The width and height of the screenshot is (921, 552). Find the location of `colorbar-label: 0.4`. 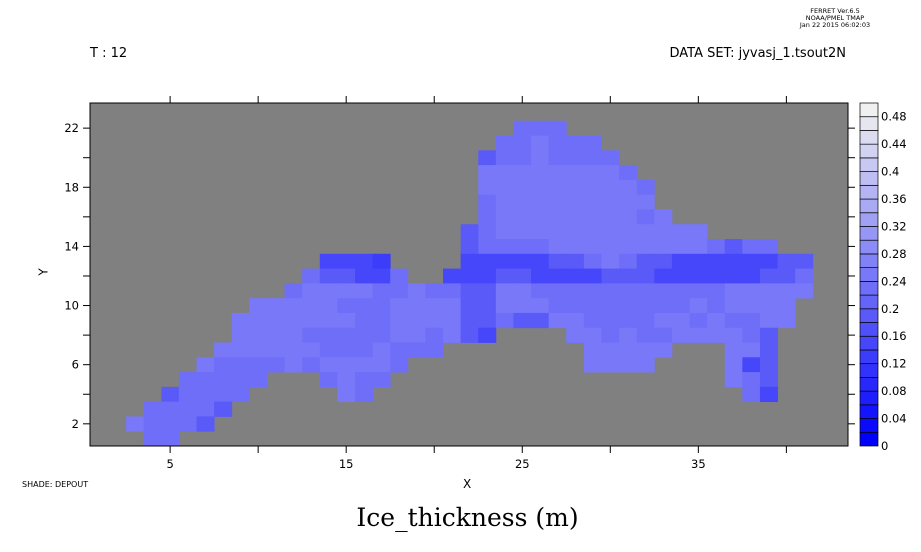

colorbar-label: 0.4 is located at coordinates (890, 172).